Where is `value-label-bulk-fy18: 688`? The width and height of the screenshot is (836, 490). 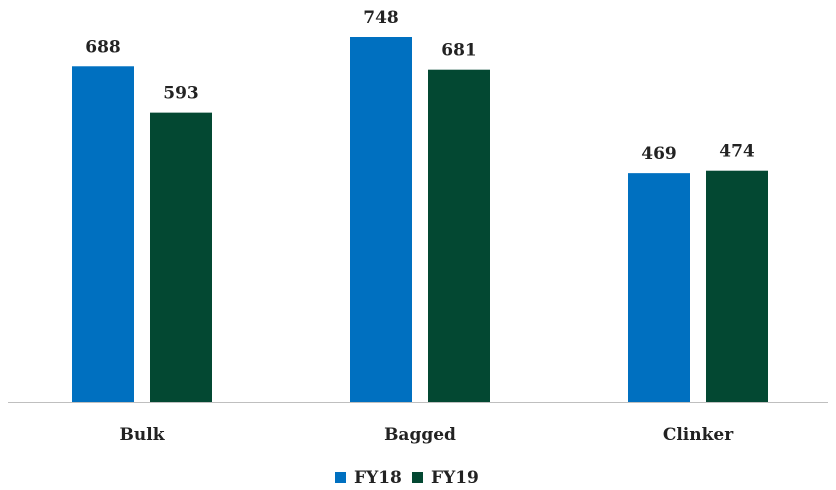
value-label-bulk-fy18: 688 is located at coordinates (103, 47).